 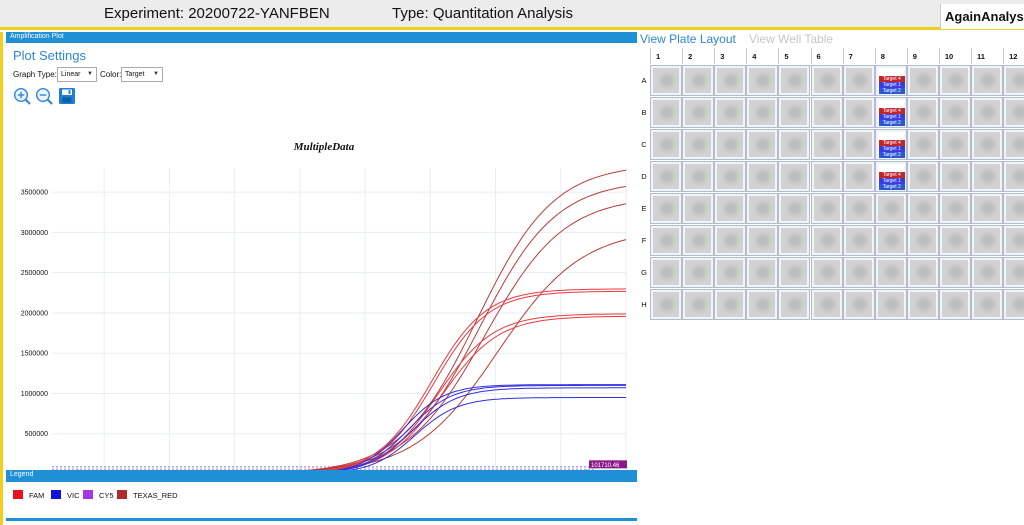 What do you see at coordinates (890, 208) in the screenshot?
I see `well-e8` at bounding box center [890, 208].